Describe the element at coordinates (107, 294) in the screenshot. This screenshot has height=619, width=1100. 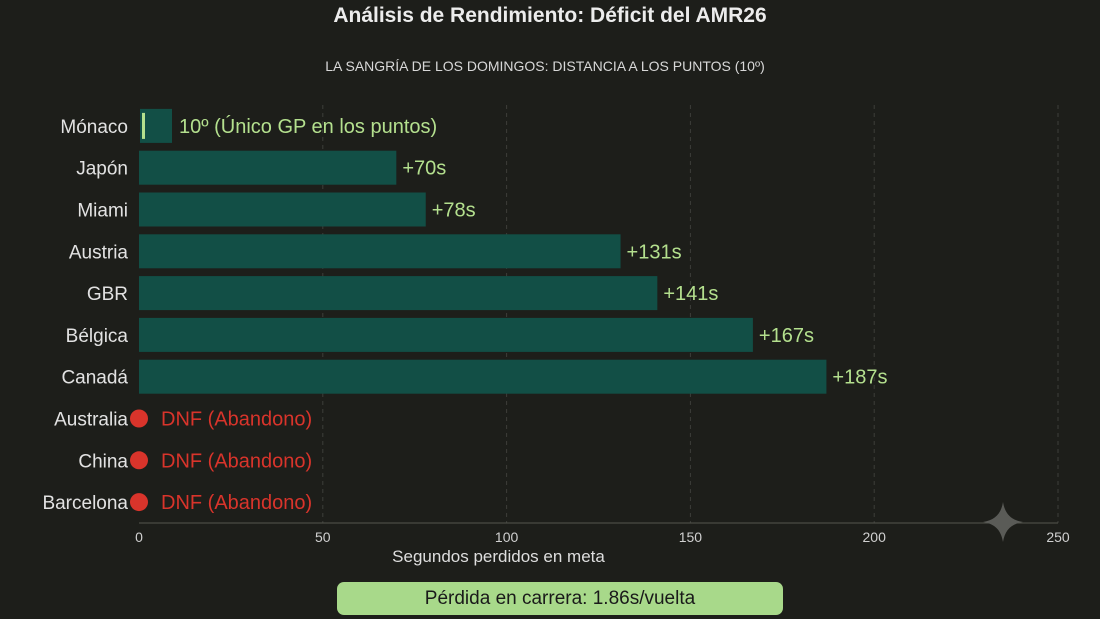
I see `category-label: GBR` at that location.